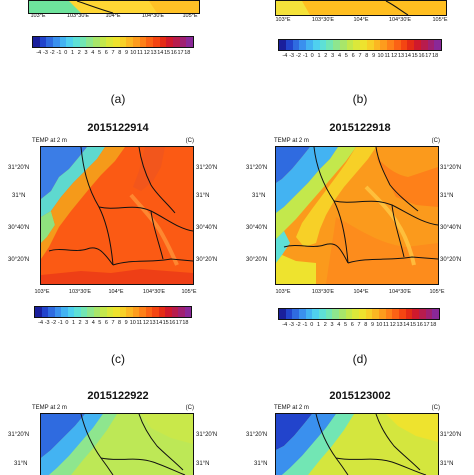 This screenshot has height=475, width=474. What do you see at coordinates (203, 464) in the screenshot?
I see `lat-label-e-right-1: 31°N` at bounding box center [203, 464].